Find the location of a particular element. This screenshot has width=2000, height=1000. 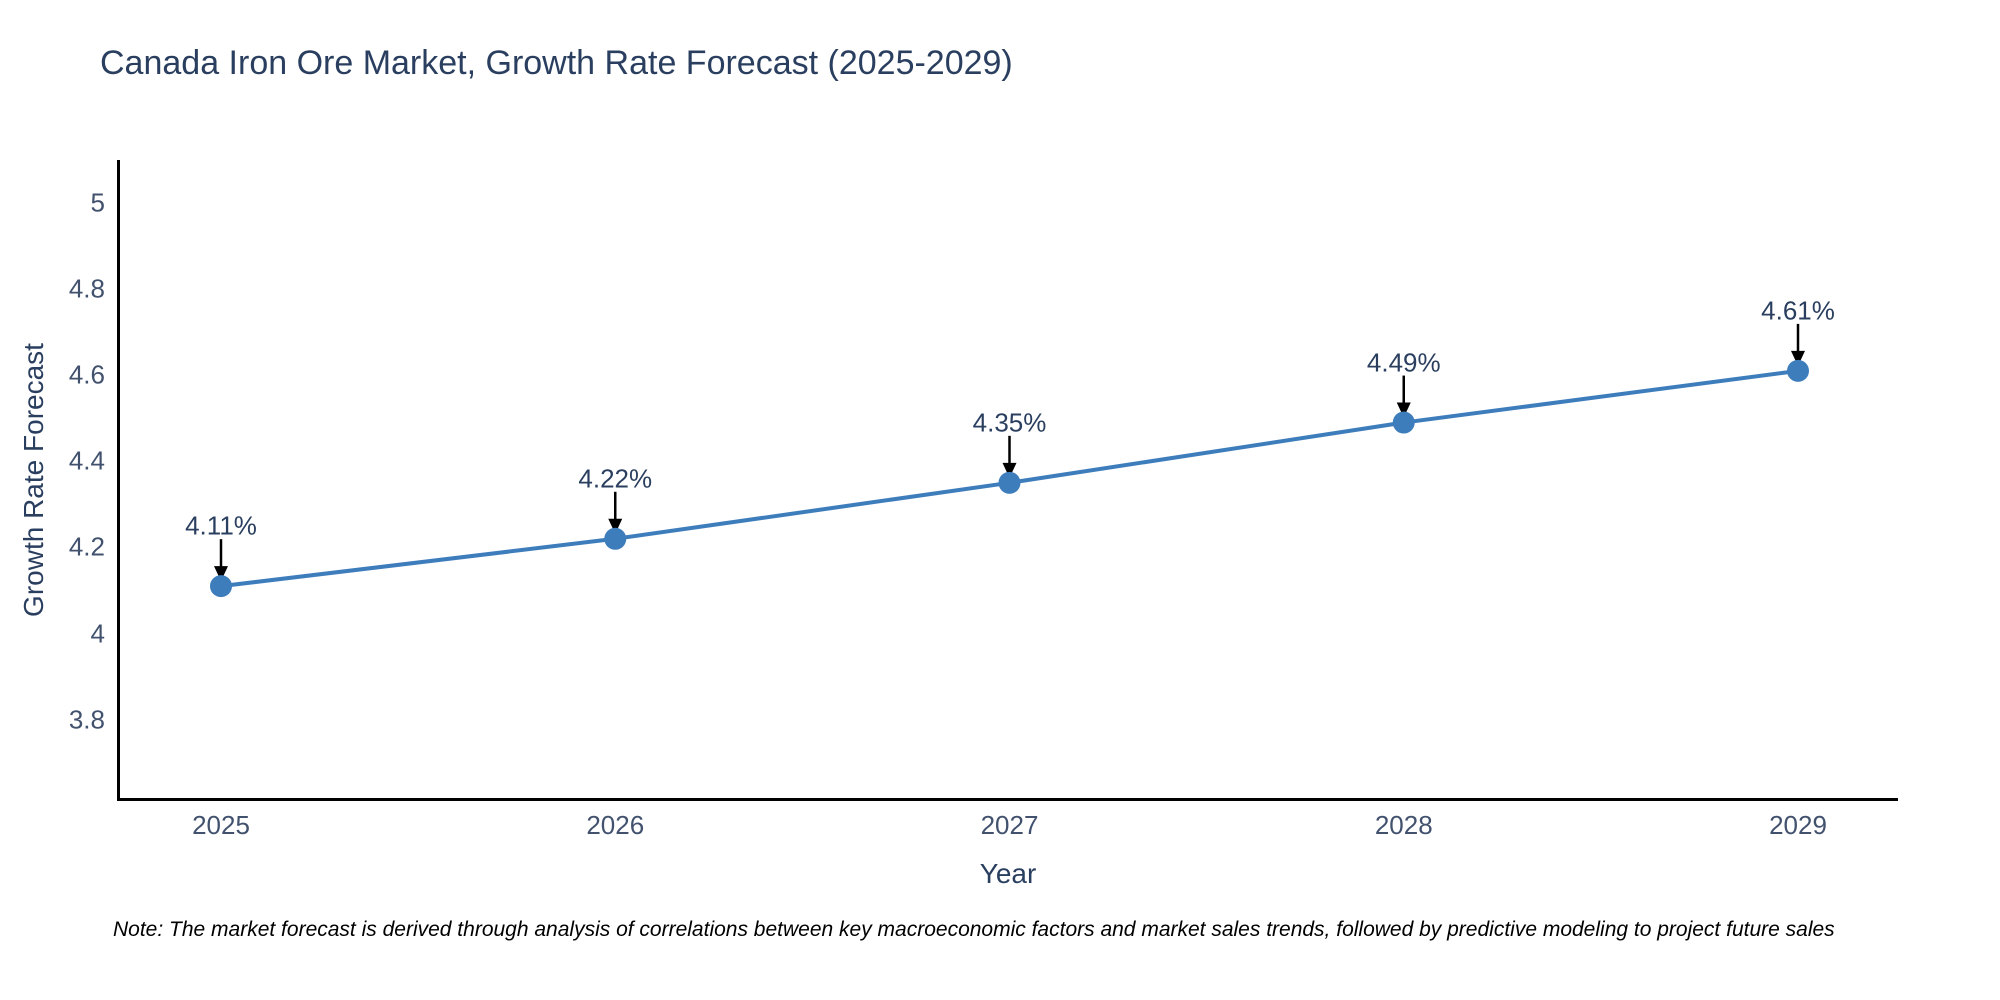

point-value-label: 4.49% is located at coordinates (1403, 362).